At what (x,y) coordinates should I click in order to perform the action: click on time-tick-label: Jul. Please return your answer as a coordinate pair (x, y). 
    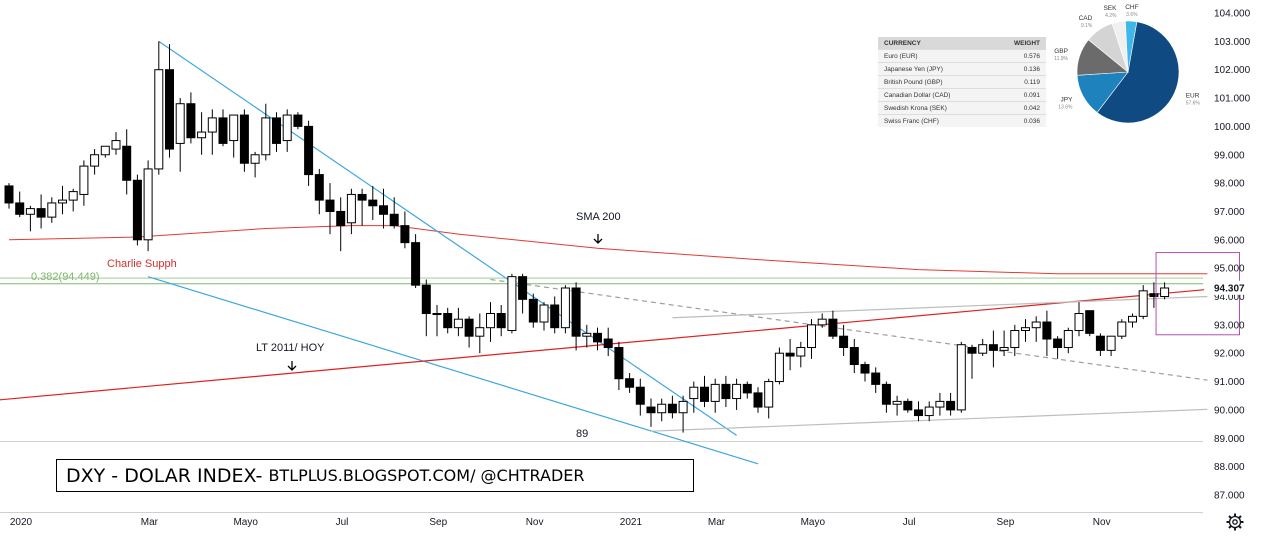
    Looking at the image, I should click on (909, 522).